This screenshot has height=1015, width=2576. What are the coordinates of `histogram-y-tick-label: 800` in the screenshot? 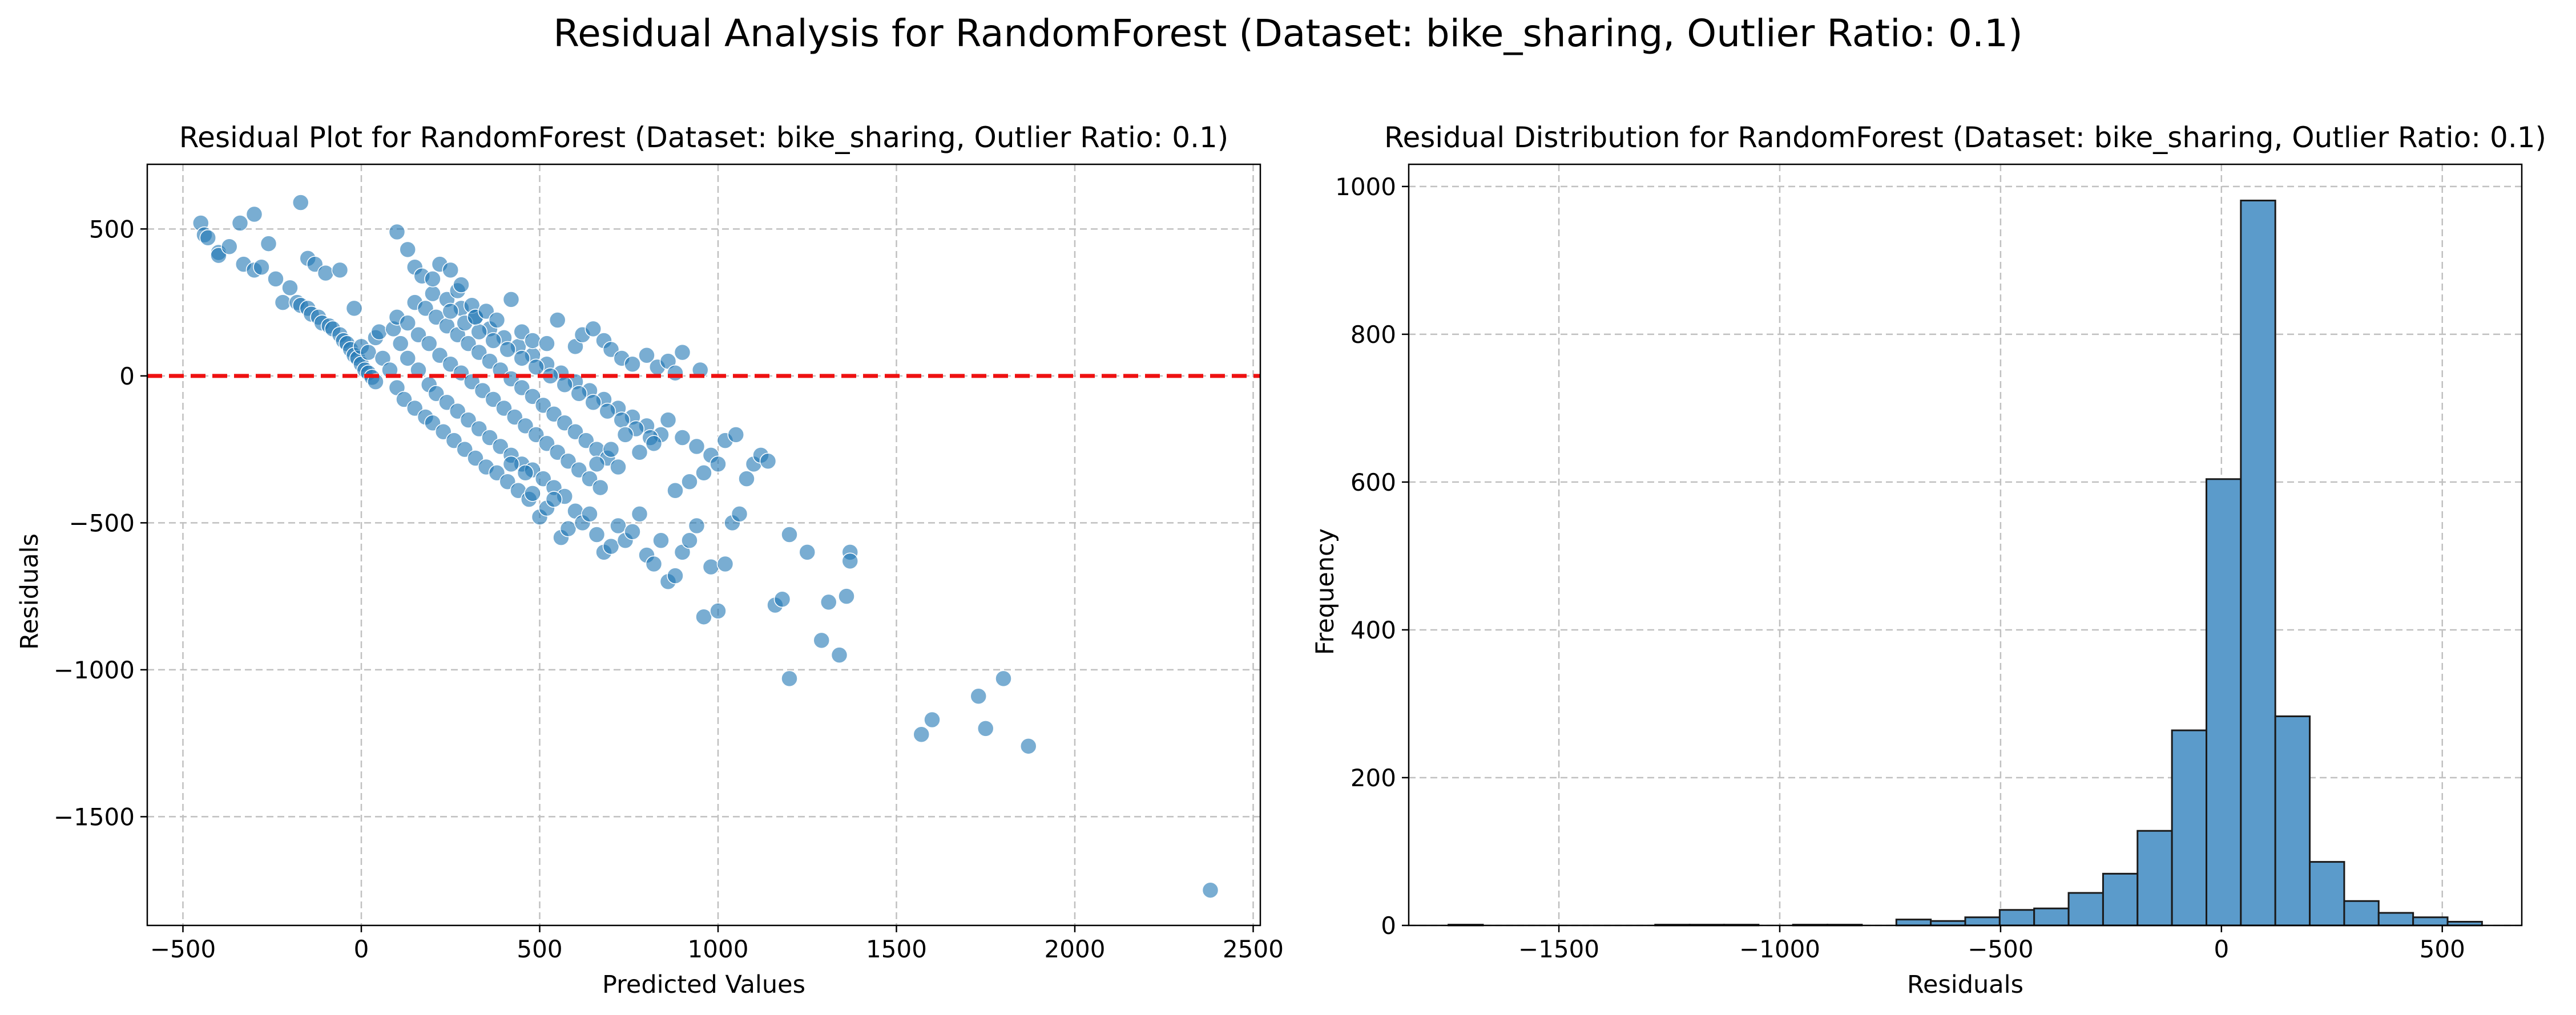 It's located at (1374, 335).